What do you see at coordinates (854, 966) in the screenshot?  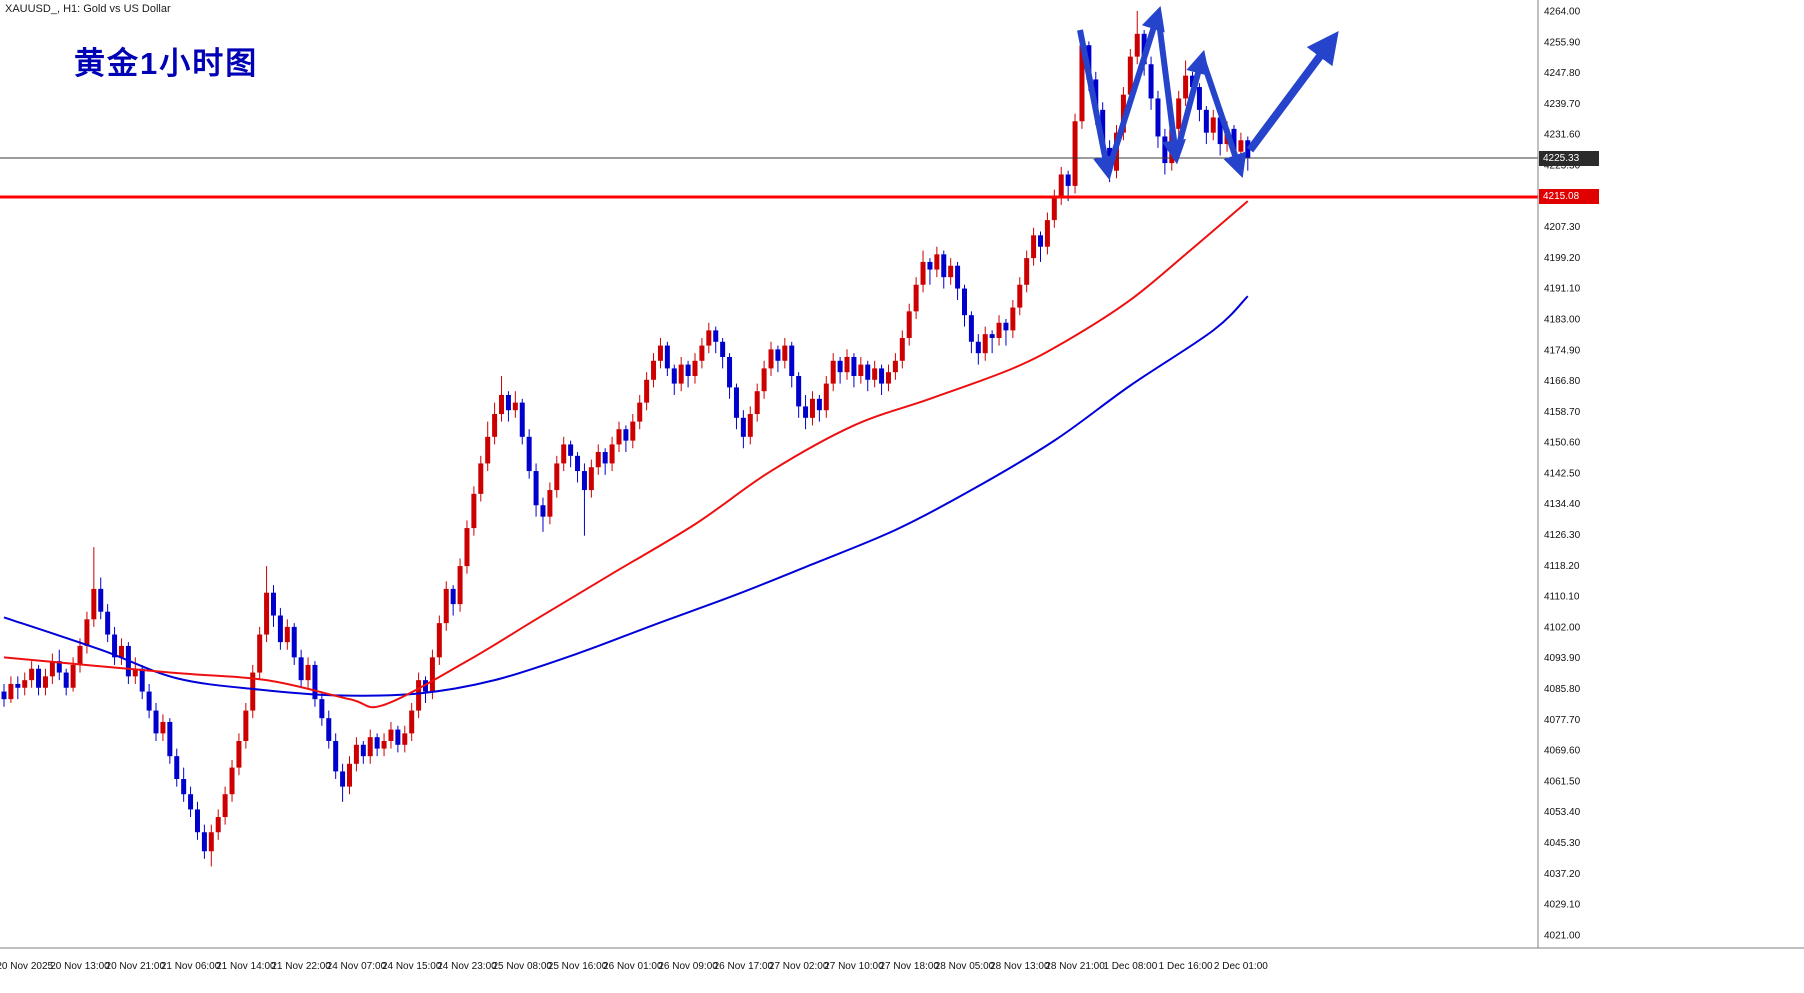 I see `time-axis-label: 27 Nov 10:00` at bounding box center [854, 966].